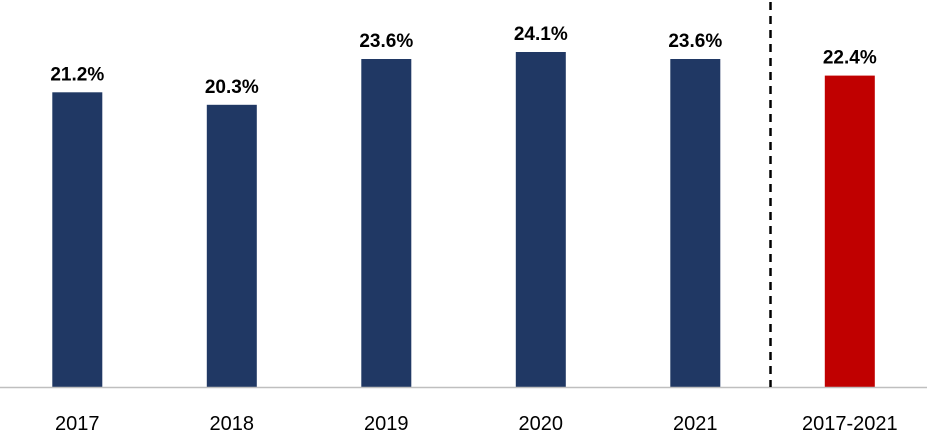 This screenshot has width=927, height=445. I want to click on bar-2019, so click(386, 223).